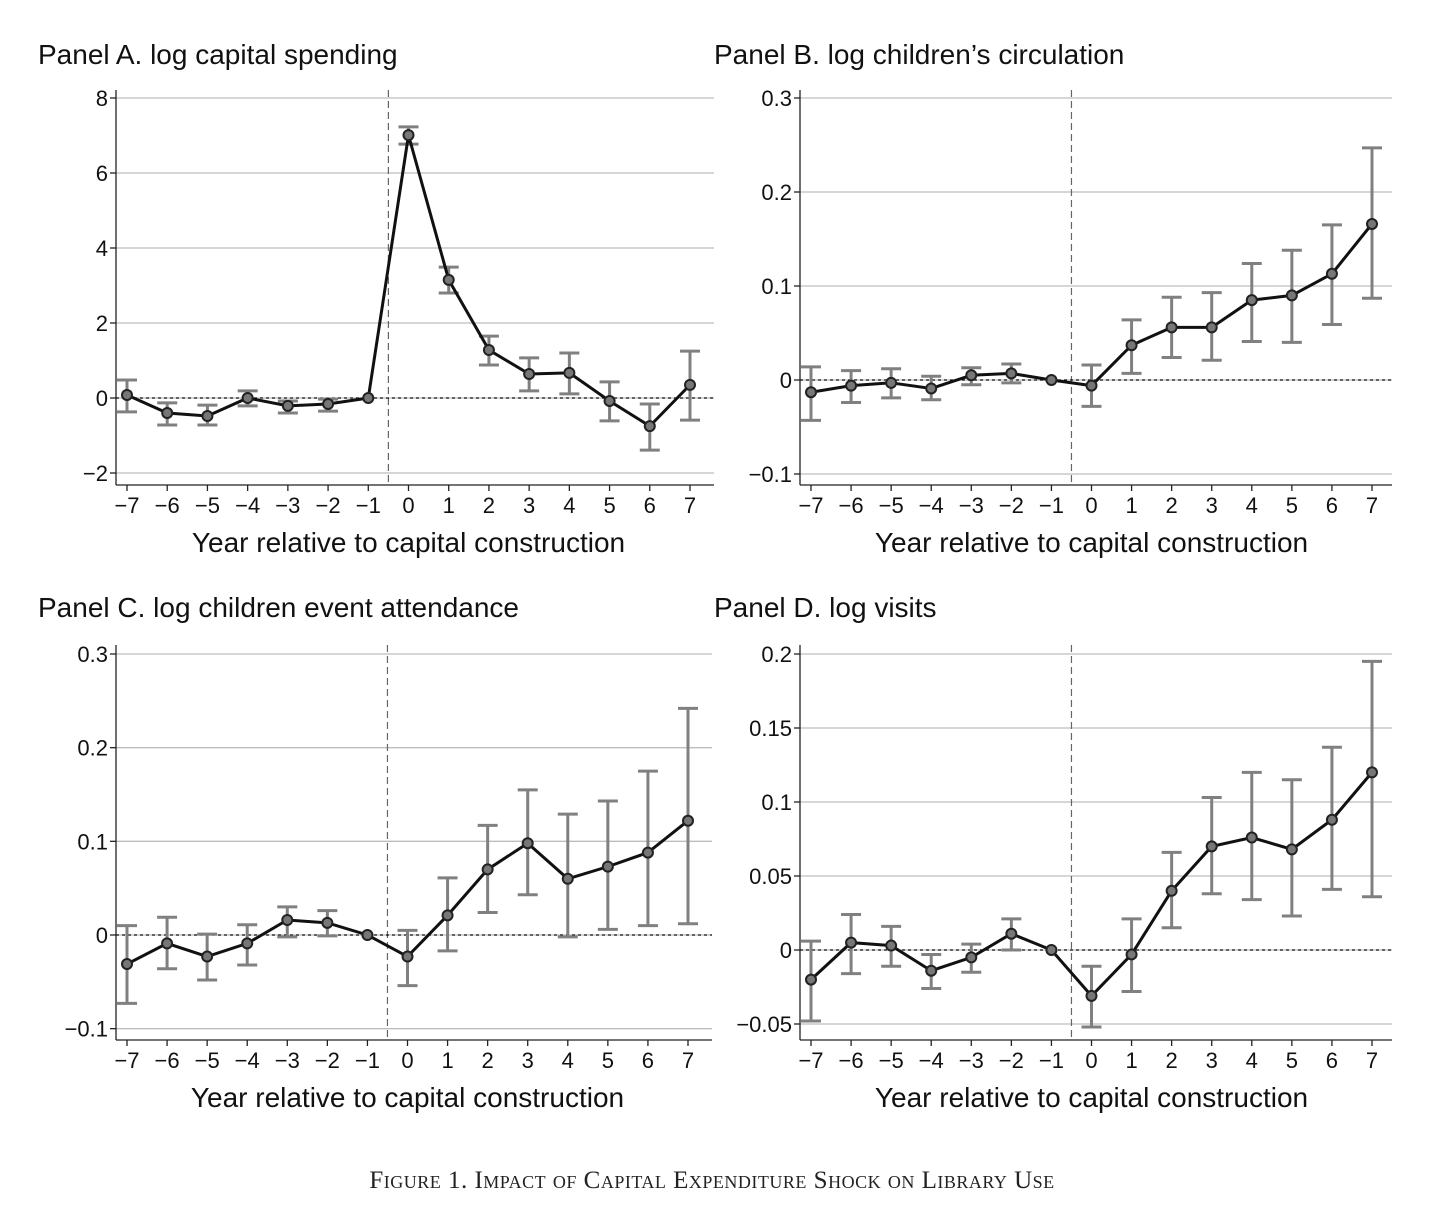  What do you see at coordinates (770, 728) in the screenshot?
I see `y-tick-label: 0.15` at bounding box center [770, 728].